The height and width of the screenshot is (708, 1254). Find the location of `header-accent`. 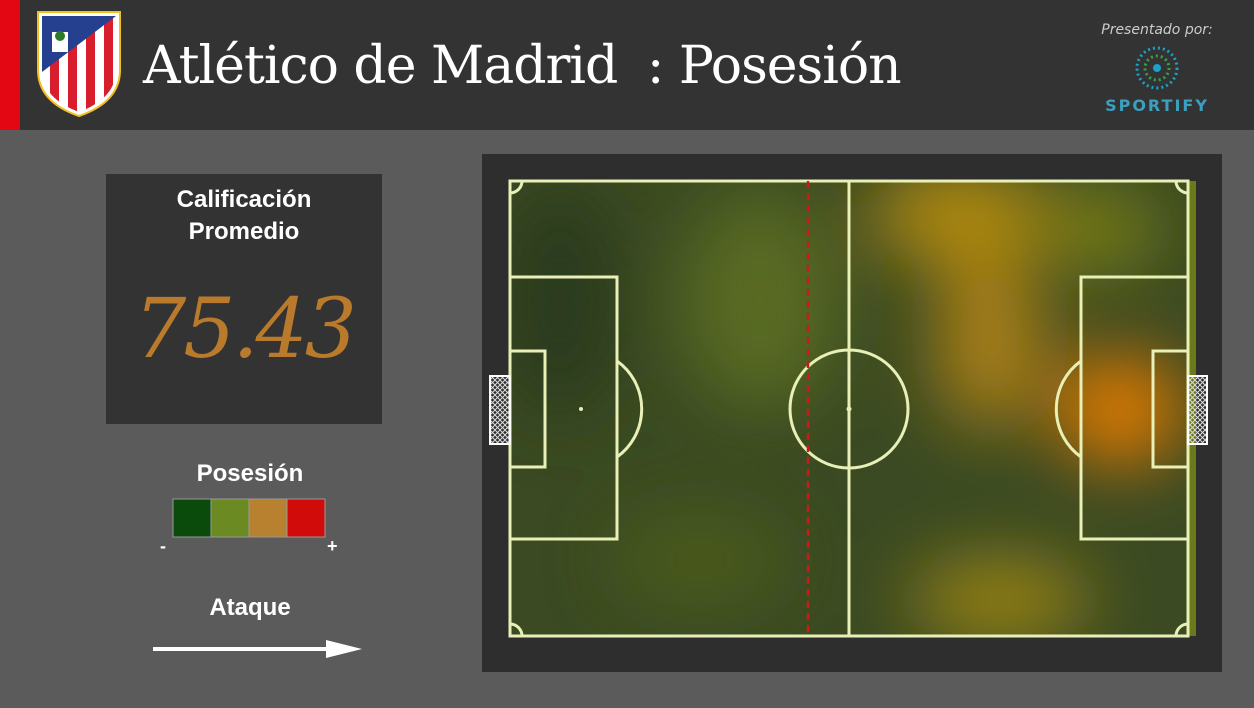

header-accent is located at coordinates (10, 65).